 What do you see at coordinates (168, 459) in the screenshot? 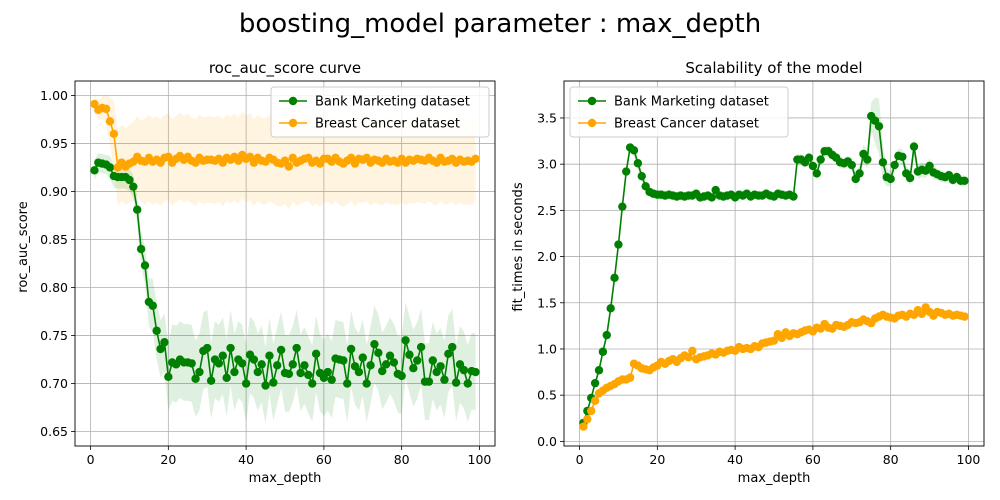
I see `x-tick-label: 20` at bounding box center [168, 459].